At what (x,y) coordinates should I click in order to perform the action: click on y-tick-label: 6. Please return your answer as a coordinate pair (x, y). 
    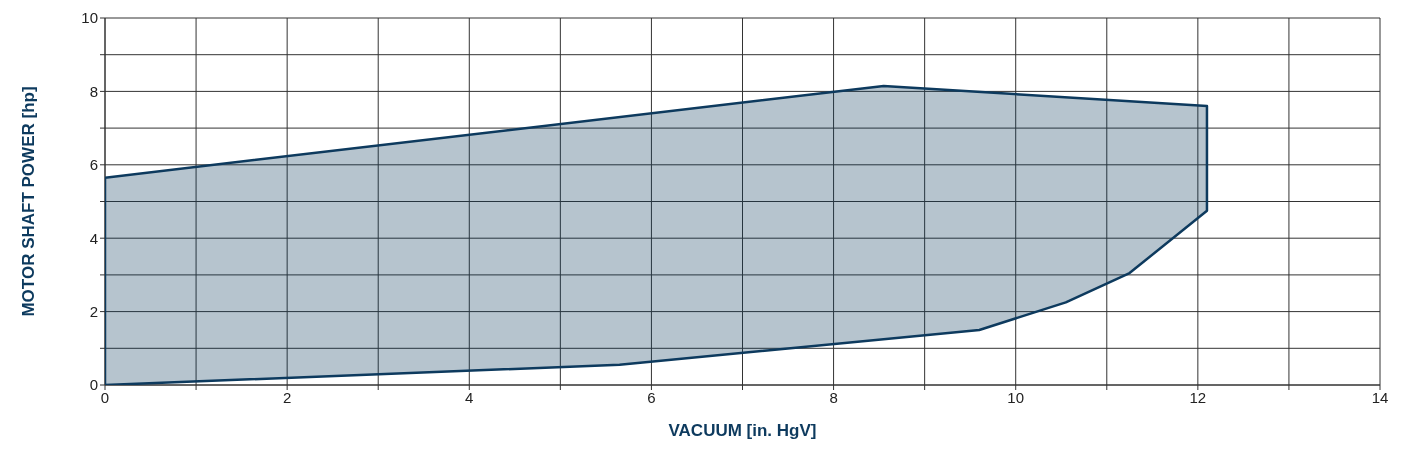
    Looking at the image, I should click on (93, 165).